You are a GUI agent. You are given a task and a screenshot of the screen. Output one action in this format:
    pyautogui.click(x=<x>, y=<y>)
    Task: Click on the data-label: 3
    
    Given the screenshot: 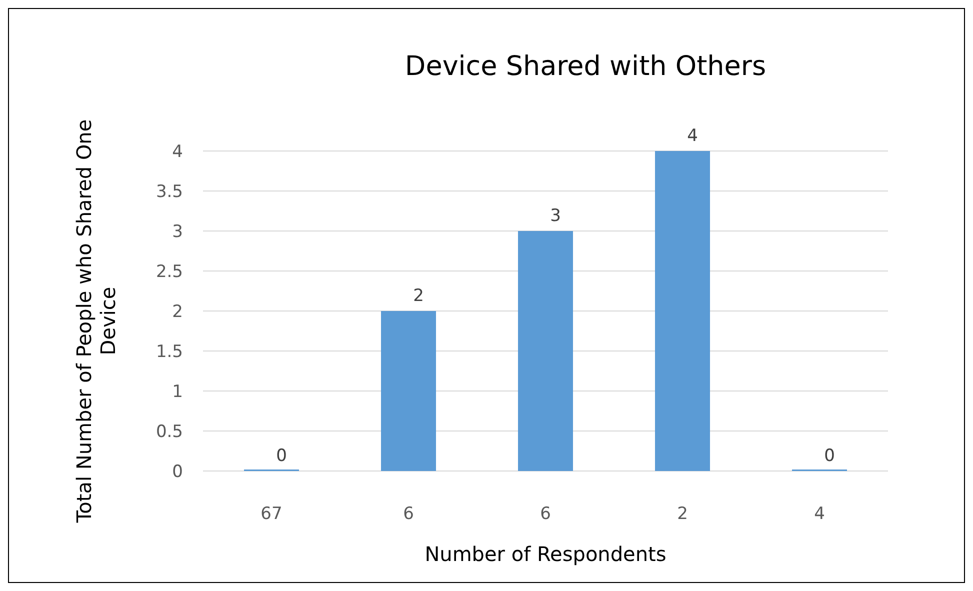 What is the action you would take?
    pyautogui.click(x=555, y=216)
    